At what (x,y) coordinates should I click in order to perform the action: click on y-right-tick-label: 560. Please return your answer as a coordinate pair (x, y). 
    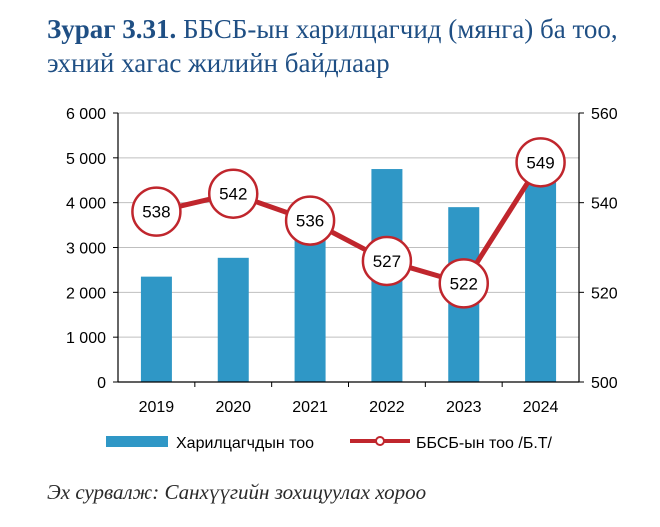
    Looking at the image, I should click on (604, 114).